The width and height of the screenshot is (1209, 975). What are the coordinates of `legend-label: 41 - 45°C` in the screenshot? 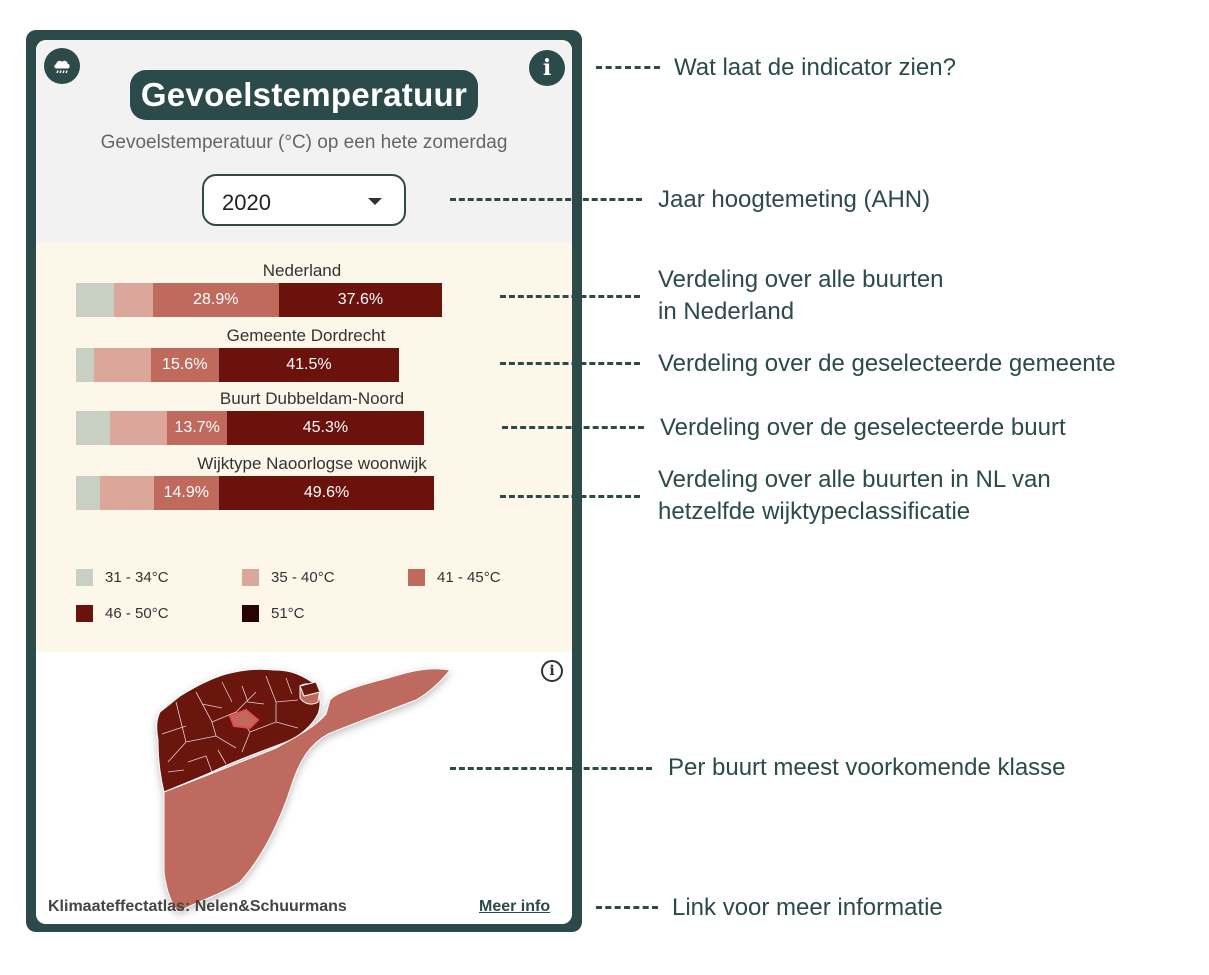 It's located at (469, 577).